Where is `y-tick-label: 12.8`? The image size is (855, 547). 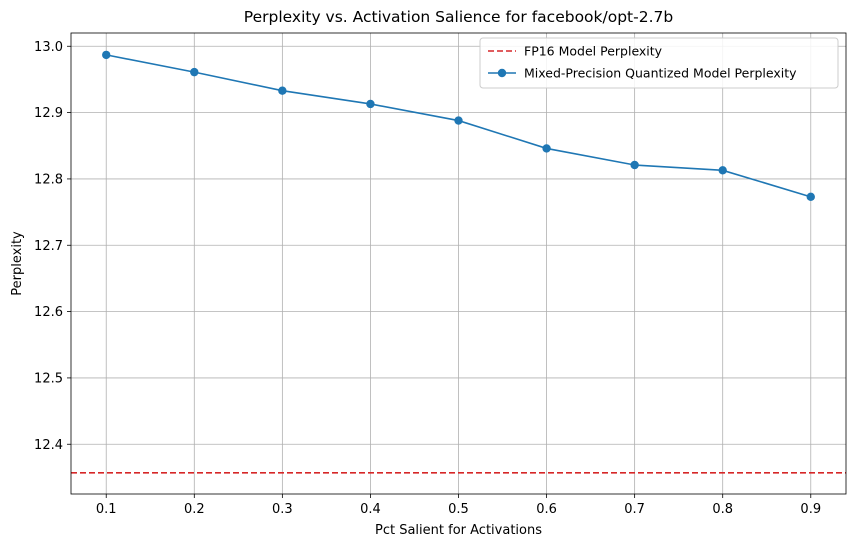 y-tick-label: 12.8 is located at coordinates (48, 179).